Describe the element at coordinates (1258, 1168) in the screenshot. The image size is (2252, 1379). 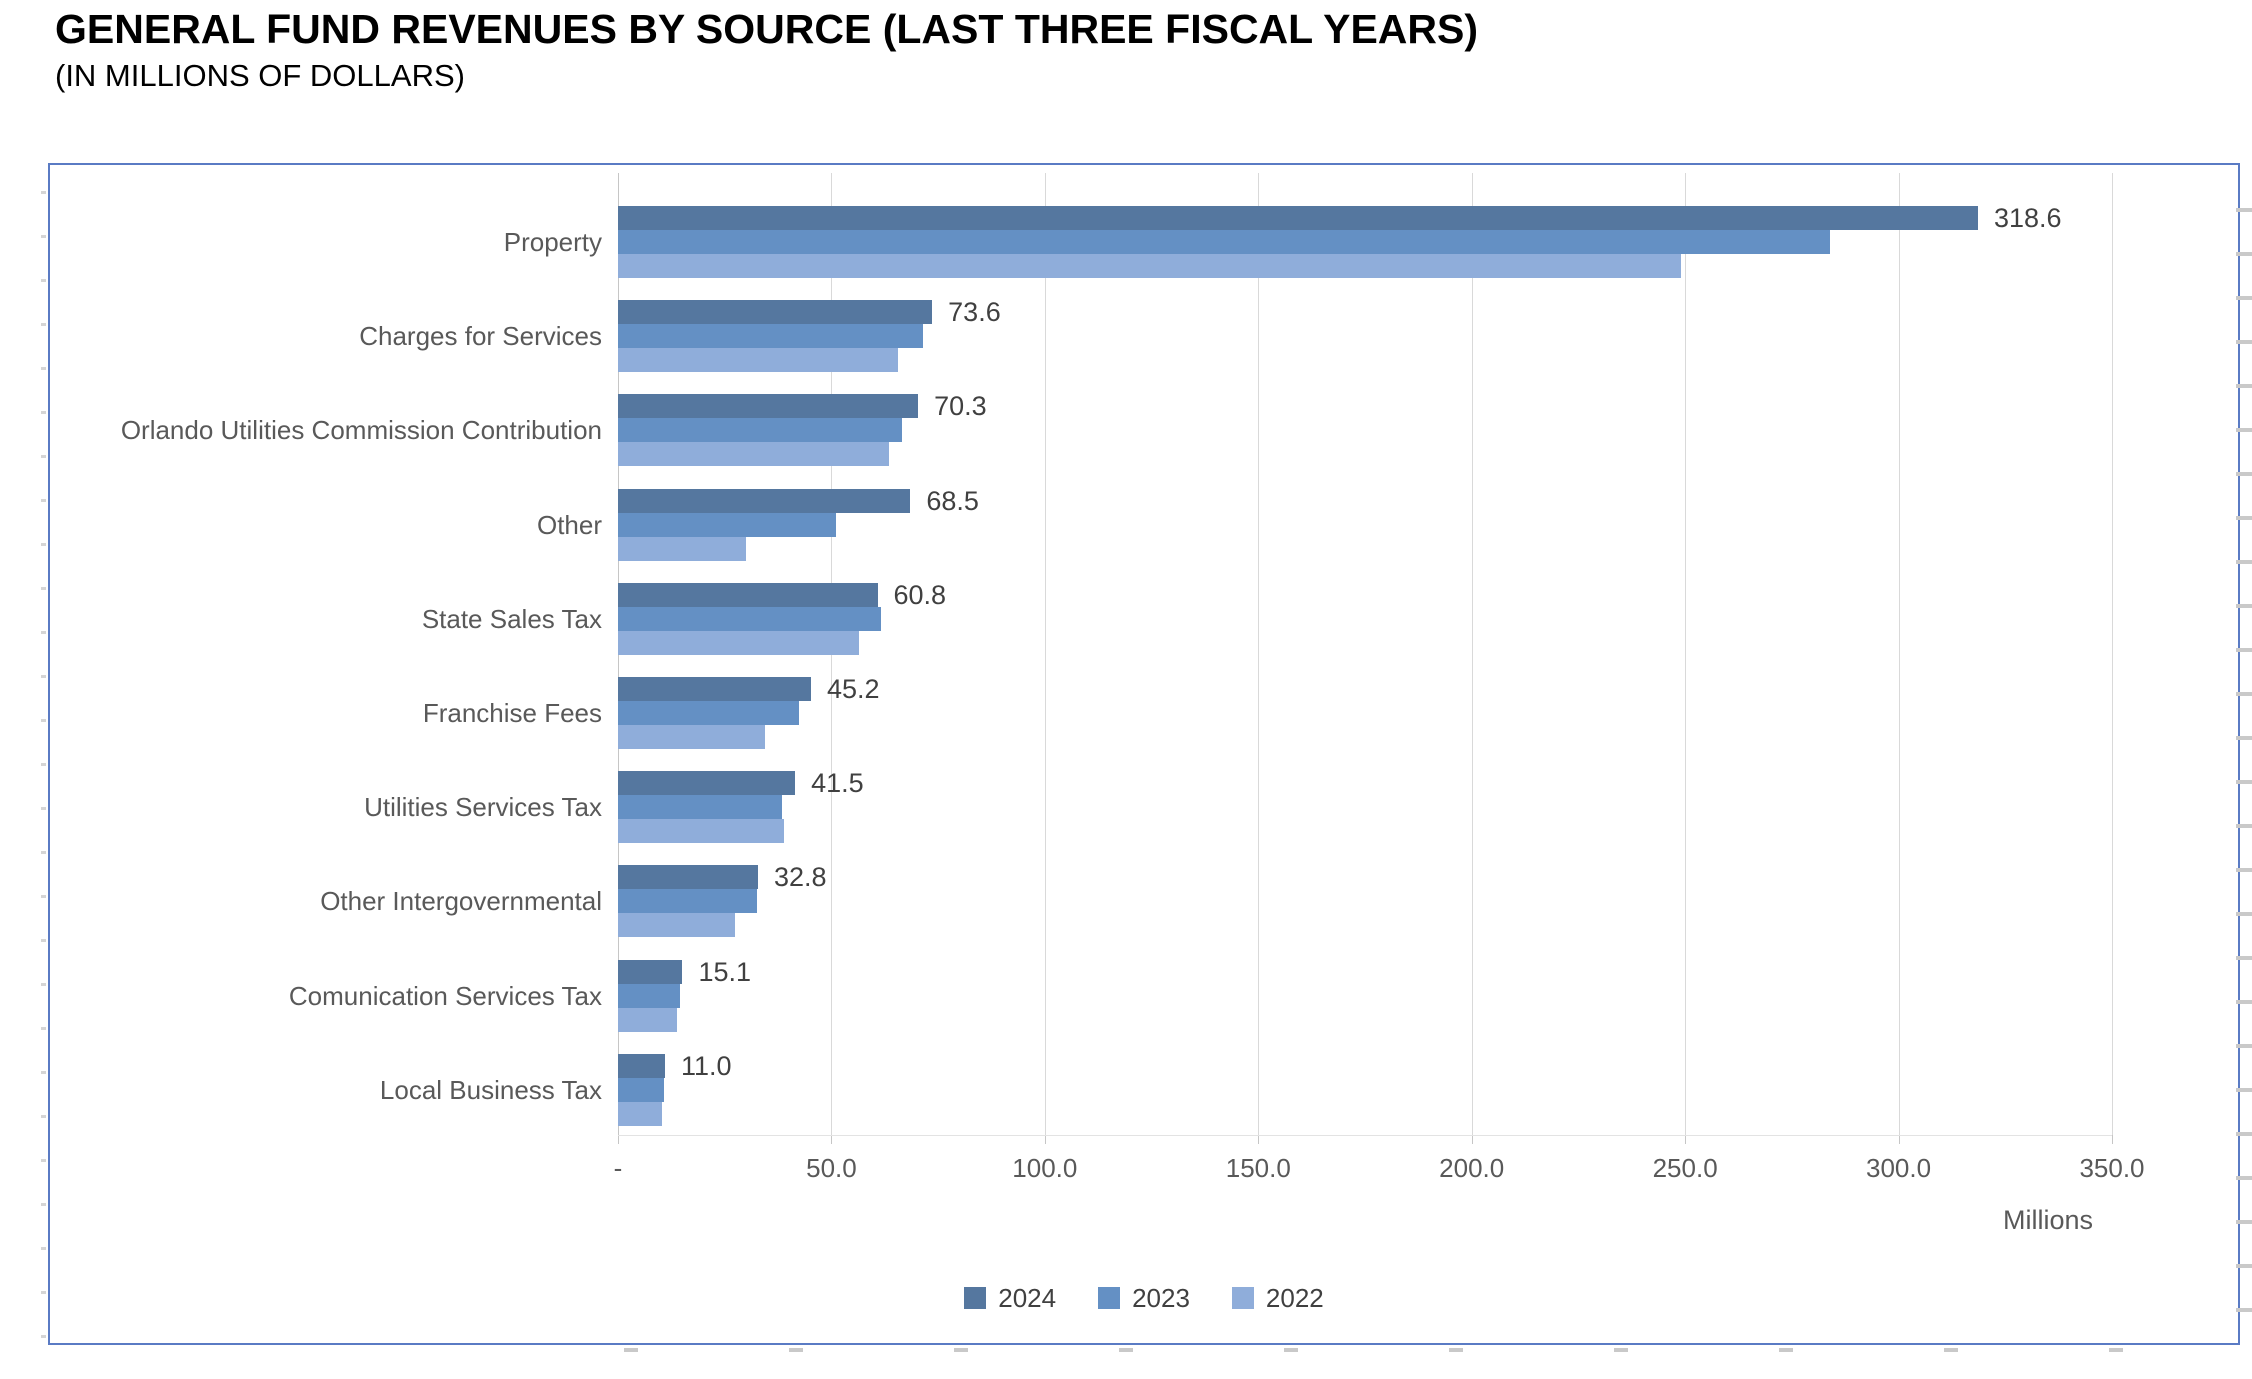
I see `x-axis-tick-label: 150.0` at that location.